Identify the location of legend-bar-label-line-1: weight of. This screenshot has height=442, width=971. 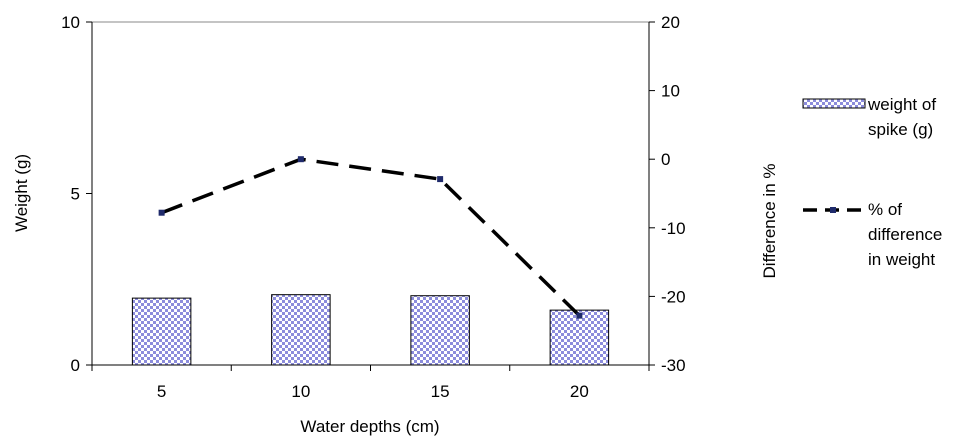
(901, 104).